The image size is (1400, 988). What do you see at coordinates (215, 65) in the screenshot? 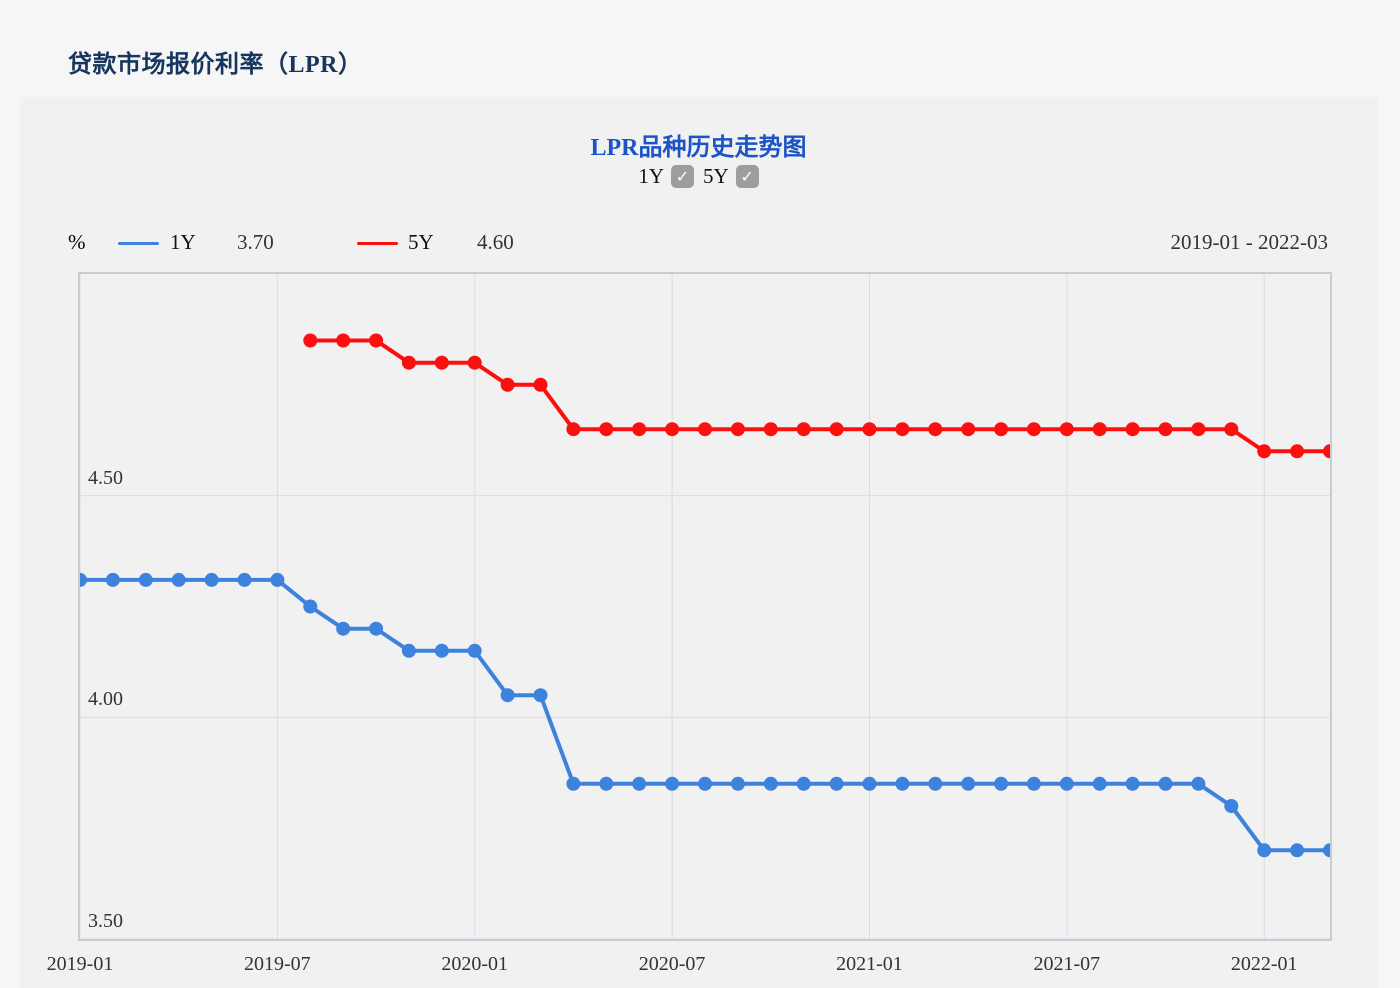
I see `page-title: 贷款市场报价利率（LPR）` at bounding box center [215, 65].